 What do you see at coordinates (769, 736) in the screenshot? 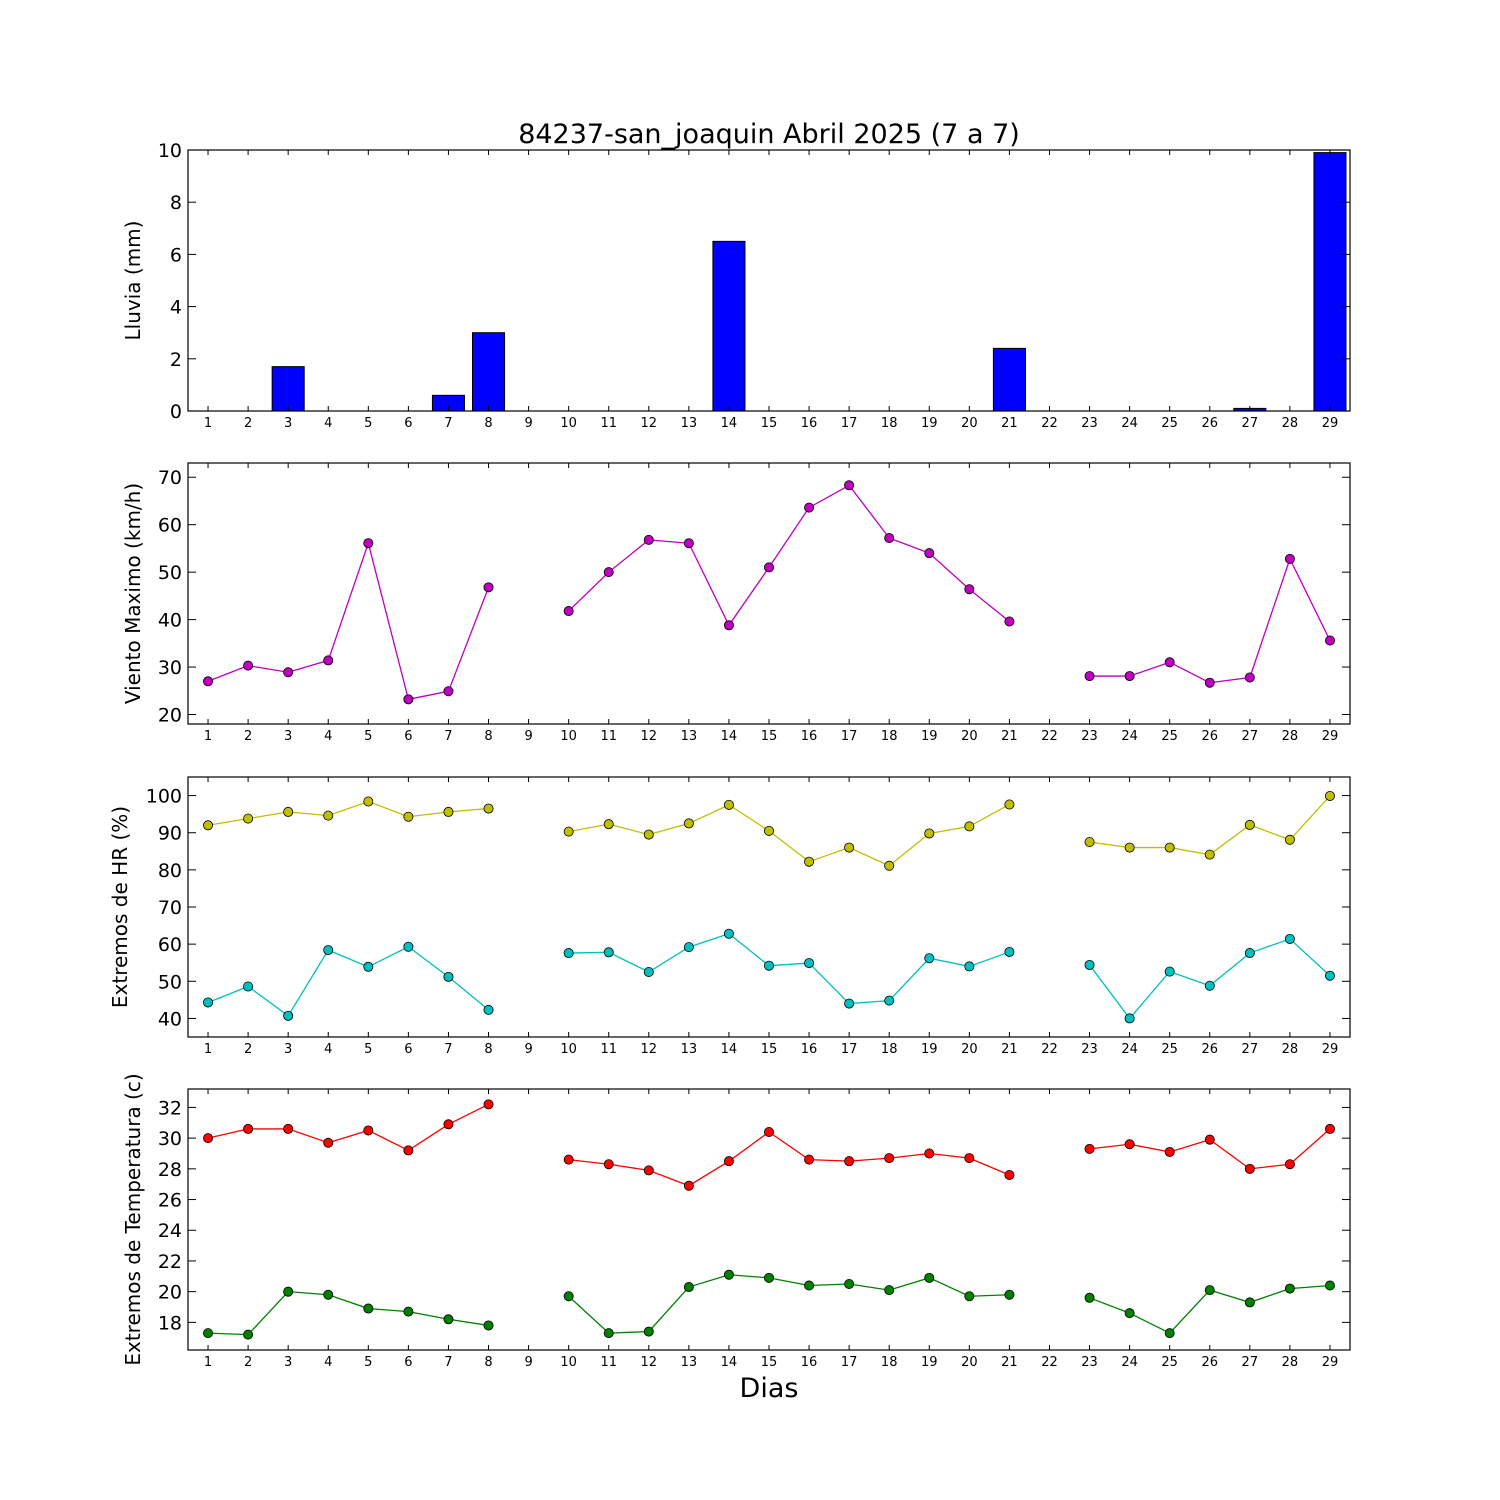
I see `x-tick-label: 15` at bounding box center [769, 736].